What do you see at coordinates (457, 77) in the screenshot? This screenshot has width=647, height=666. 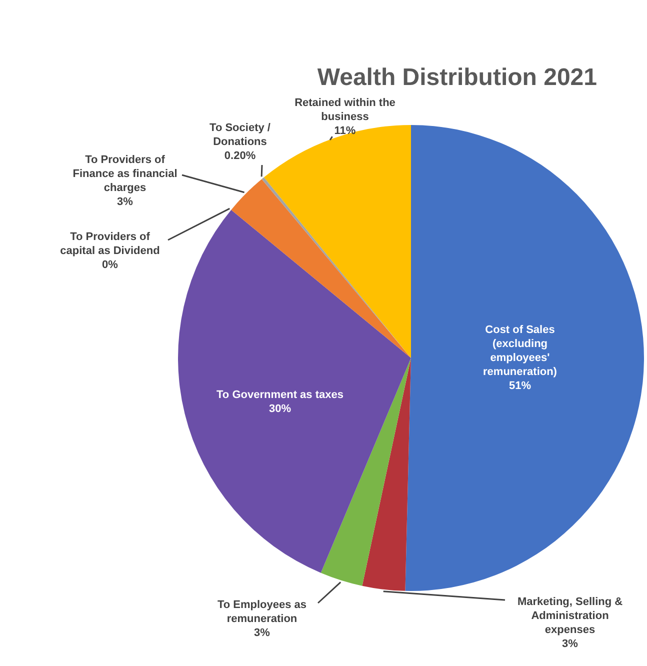 I see `chart-title: Wealth Distribution 2021` at bounding box center [457, 77].